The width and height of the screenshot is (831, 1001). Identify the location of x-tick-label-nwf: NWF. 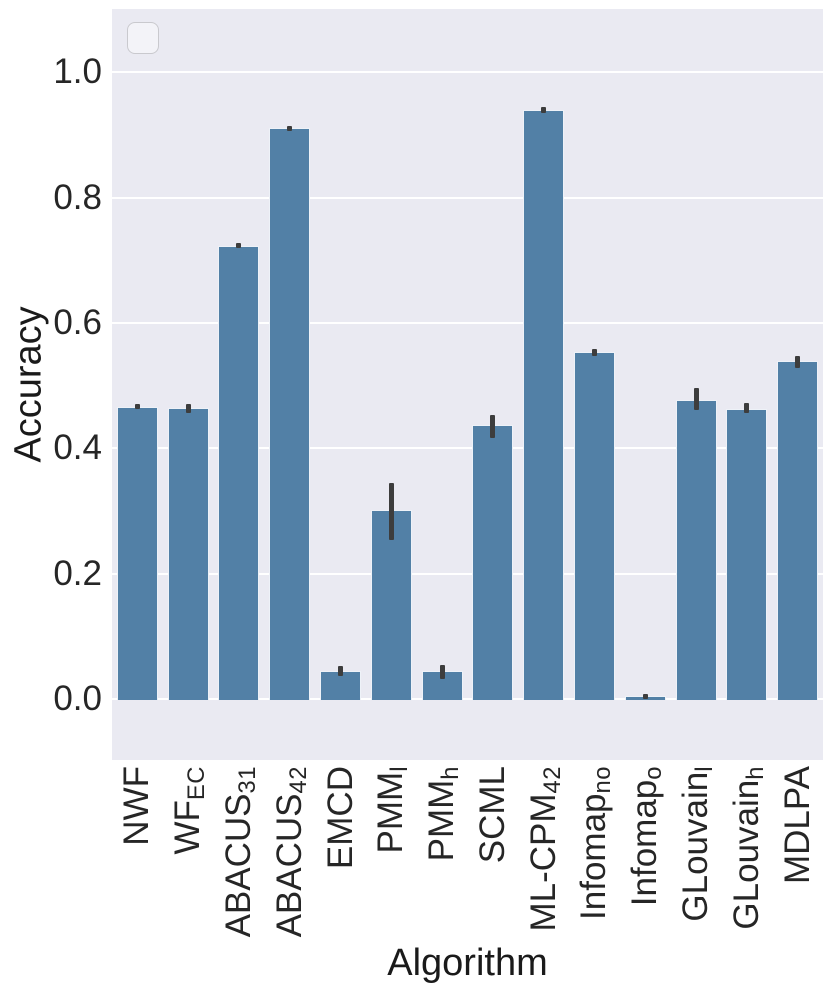
(137, 806).